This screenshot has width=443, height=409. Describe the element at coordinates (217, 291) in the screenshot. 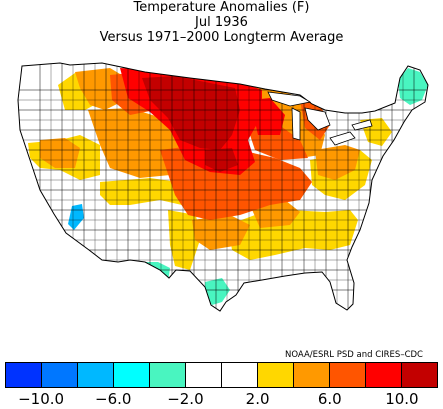

I see `anomaly-south-texas-cool` at that location.